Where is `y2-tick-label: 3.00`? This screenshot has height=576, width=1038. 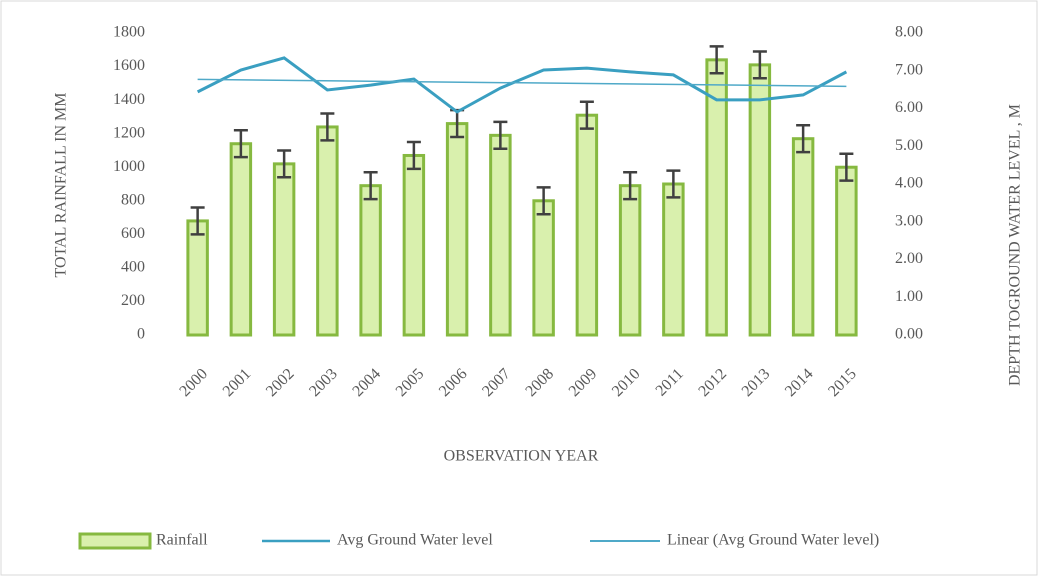 y2-tick-label: 3.00 is located at coordinates (909, 220).